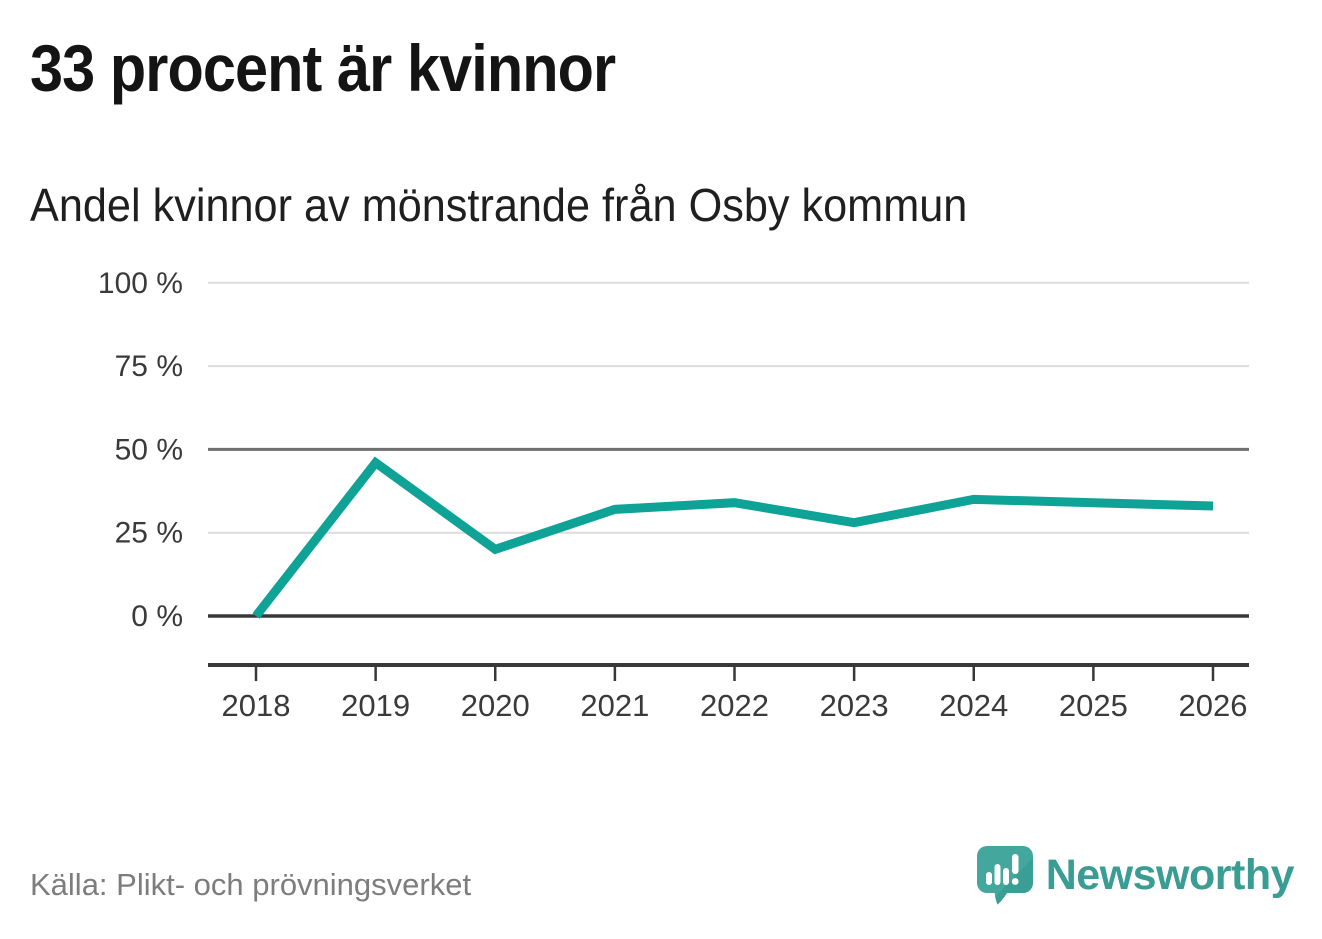  I want to click on x-axis-tick-label: 2018, so click(256, 705).